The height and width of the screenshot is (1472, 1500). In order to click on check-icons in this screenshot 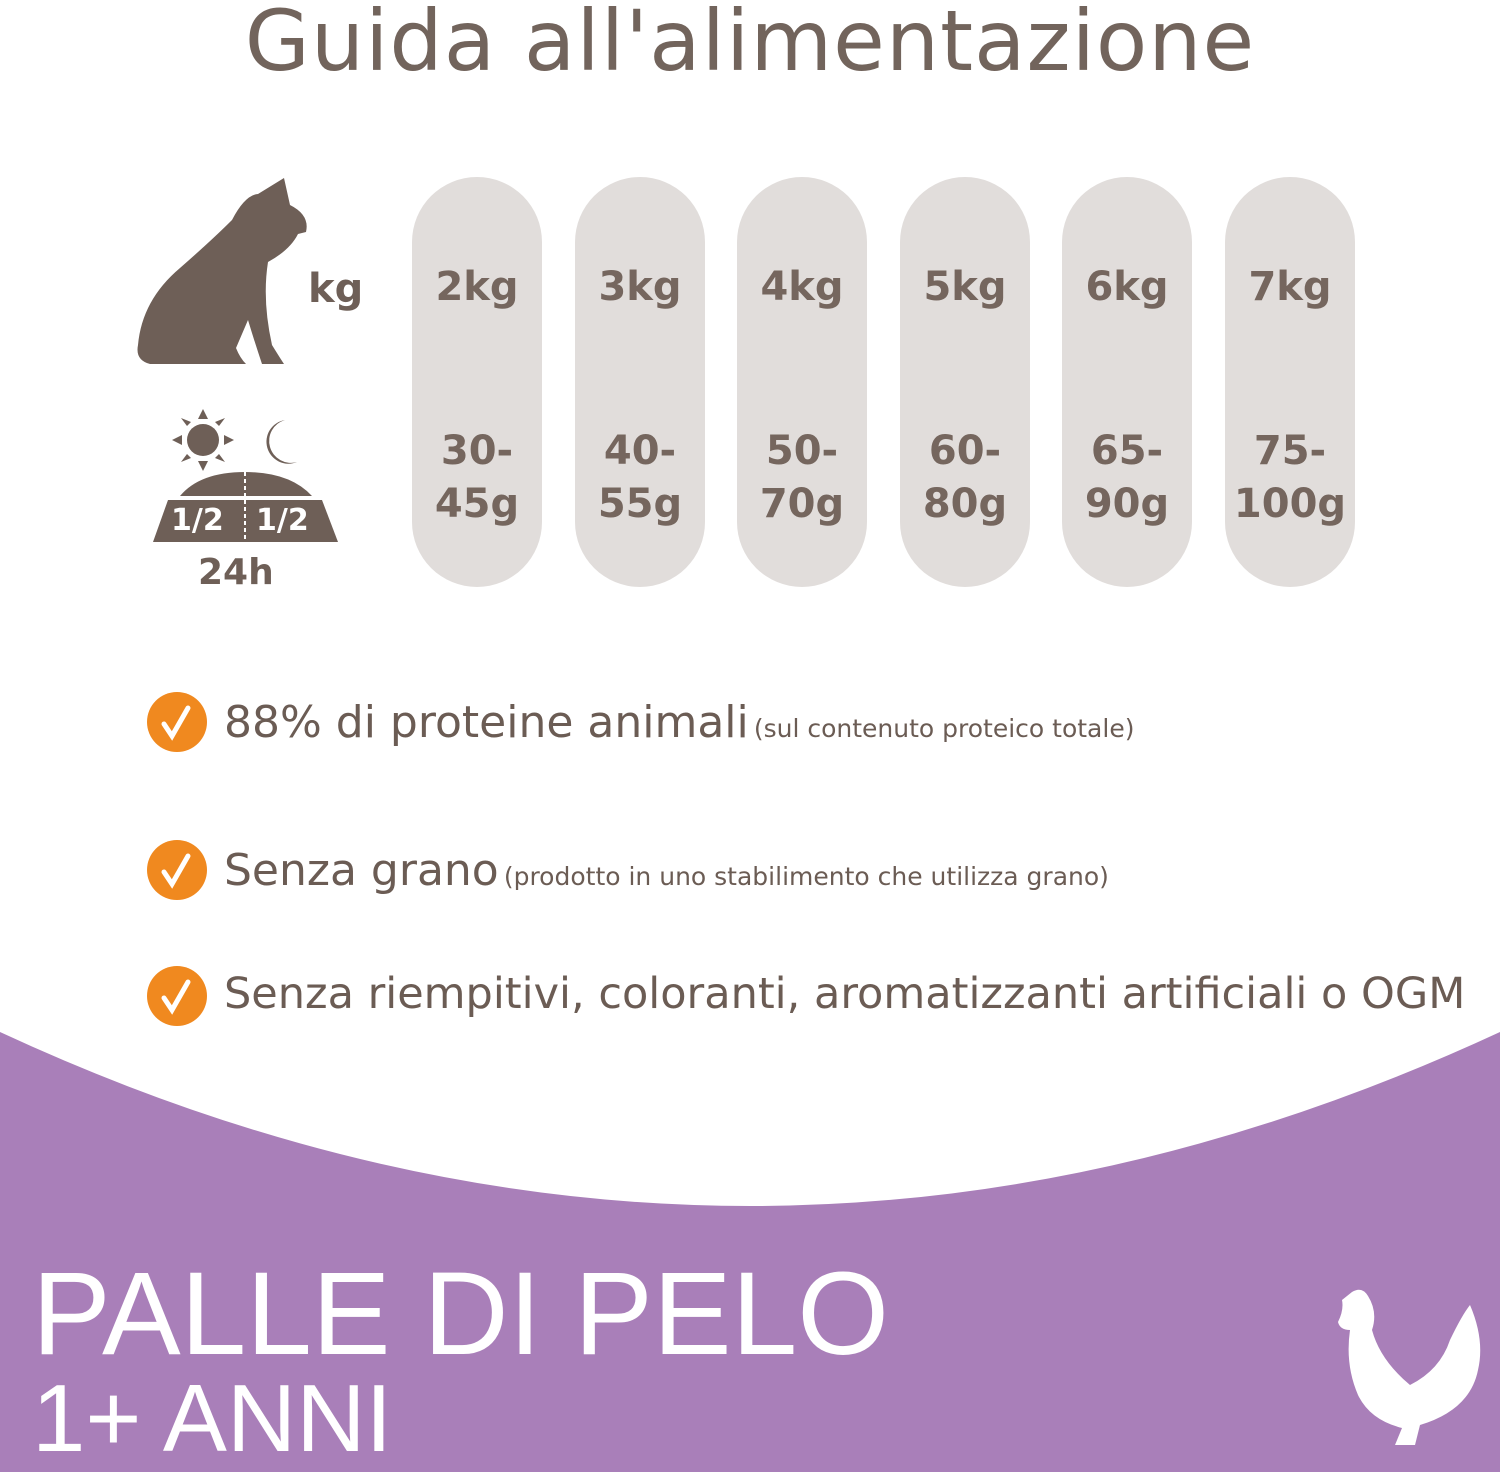, I will do `click(177, 859)`.